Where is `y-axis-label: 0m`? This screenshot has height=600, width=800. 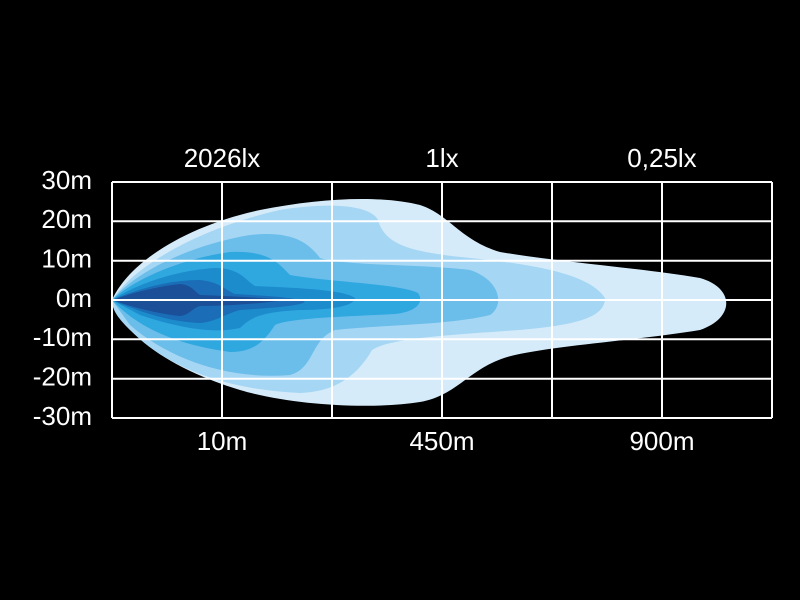 y-axis-label: 0m is located at coordinates (74, 298).